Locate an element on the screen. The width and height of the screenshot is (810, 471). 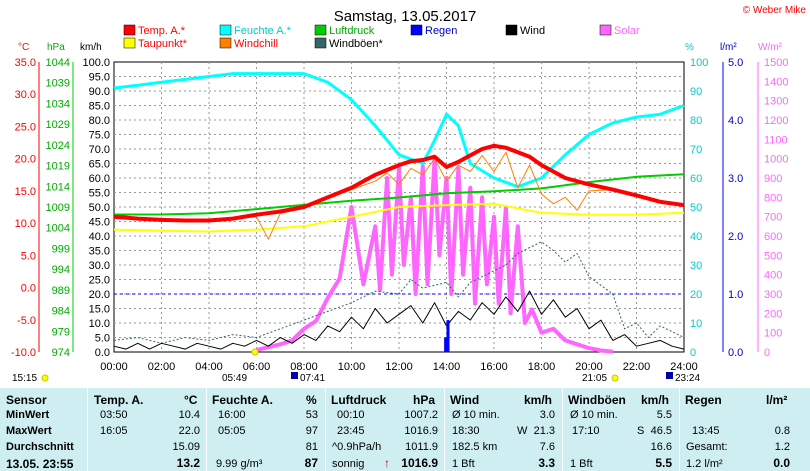
wind-tick-label: 100.0 is located at coordinates (96, 63).